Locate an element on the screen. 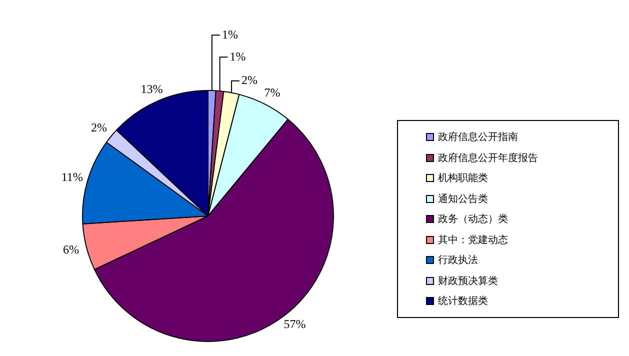 The height and width of the screenshot is (356, 629). legend-label: 其中：党建动态 is located at coordinates (473, 240).